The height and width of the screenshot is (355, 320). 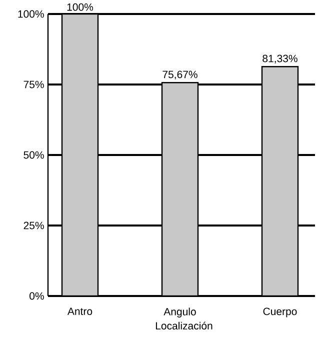 What do you see at coordinates (80, 7) in the screenshot?
I see `data-label: 100%` at bounding box center [80, 7].